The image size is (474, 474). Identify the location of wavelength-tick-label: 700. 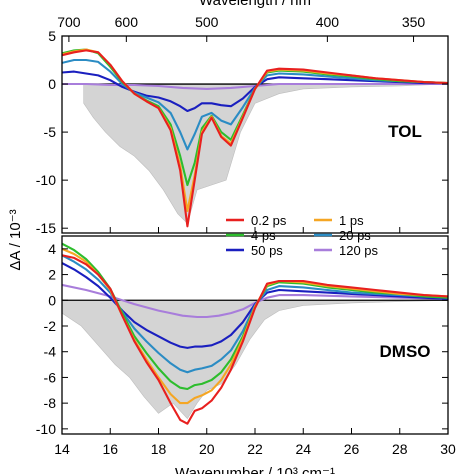
(69, 22).